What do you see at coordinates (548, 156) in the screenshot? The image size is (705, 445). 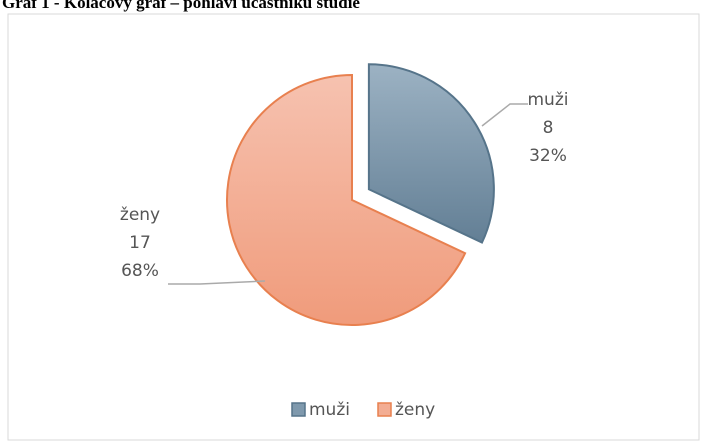 I see `data-label-percent: 32%` at bounding box center [548, 156].